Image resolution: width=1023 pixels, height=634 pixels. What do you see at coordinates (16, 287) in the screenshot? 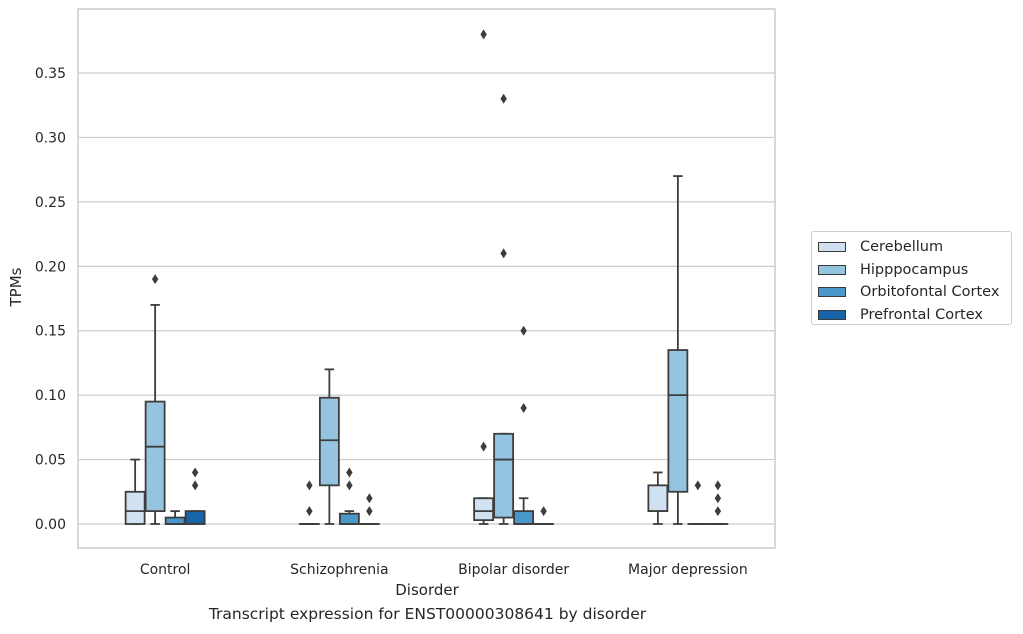
I see `y-axis-label: TPMs` at bounding box center [16, 287].